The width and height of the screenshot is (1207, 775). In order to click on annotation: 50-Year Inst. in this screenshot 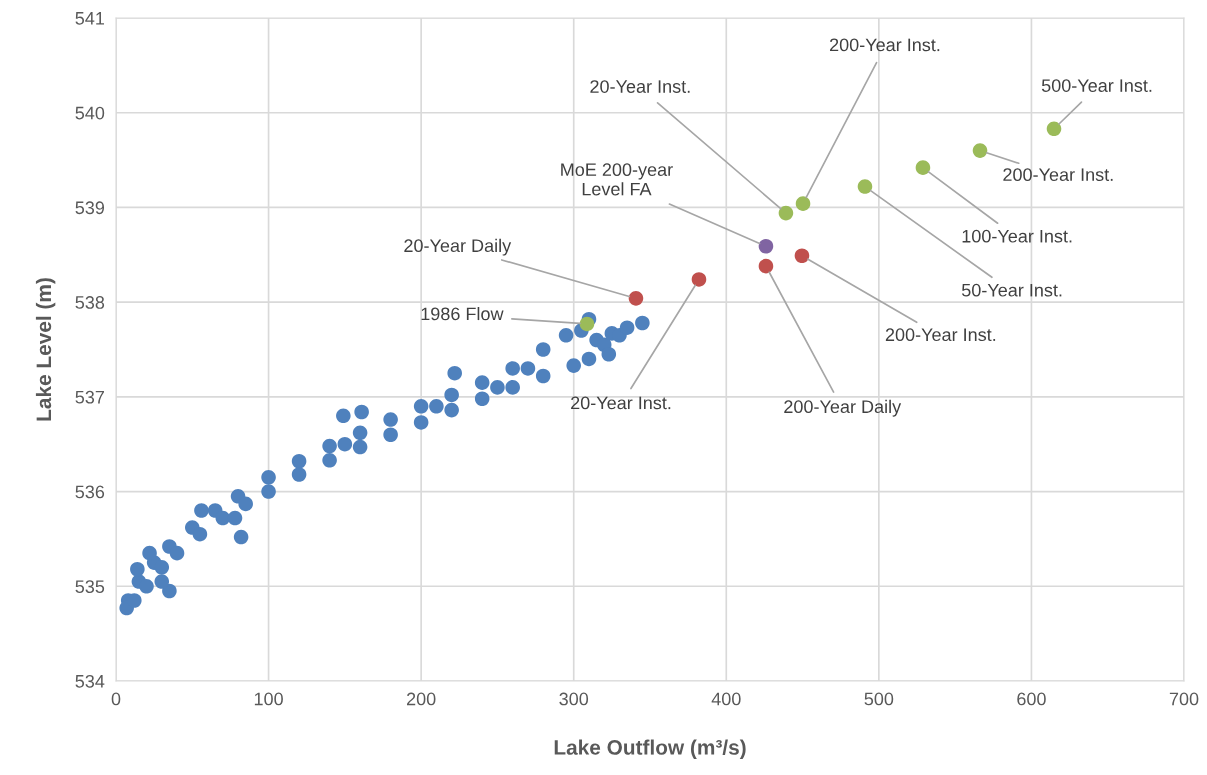, I will do `click(1011, 290)`.